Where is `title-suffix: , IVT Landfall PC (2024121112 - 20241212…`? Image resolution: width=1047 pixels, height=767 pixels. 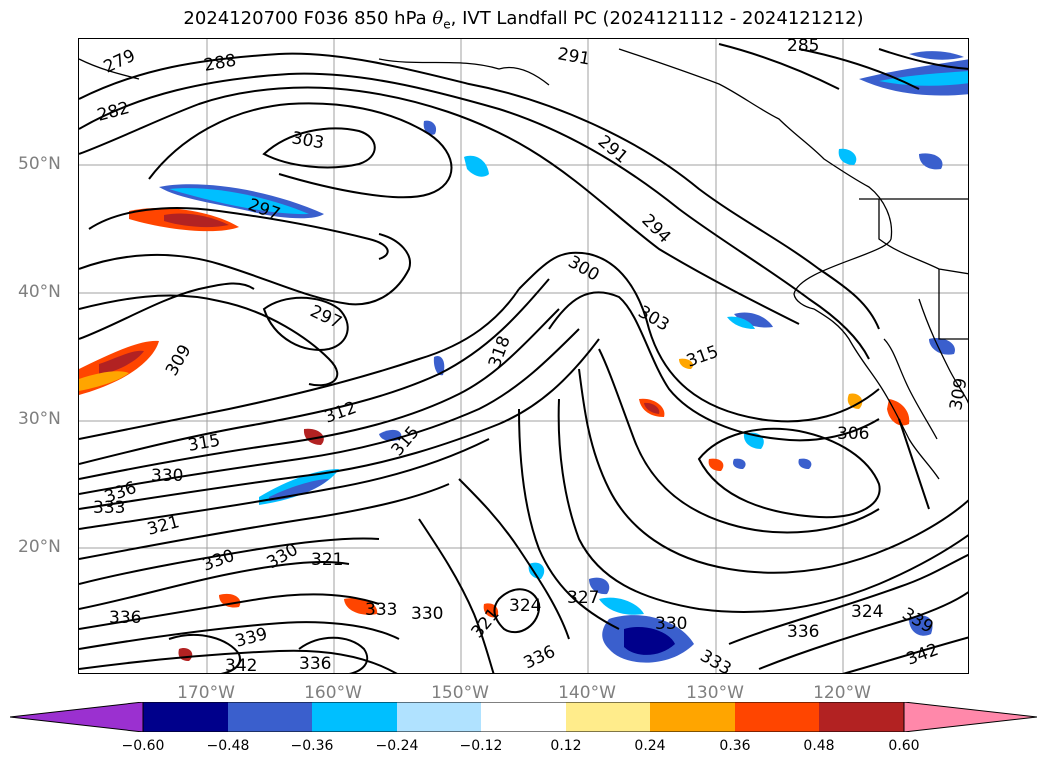 title-suffix: , IVT Landfall PC (2024121112 - 20241212… is located at coordinates (657, 18).